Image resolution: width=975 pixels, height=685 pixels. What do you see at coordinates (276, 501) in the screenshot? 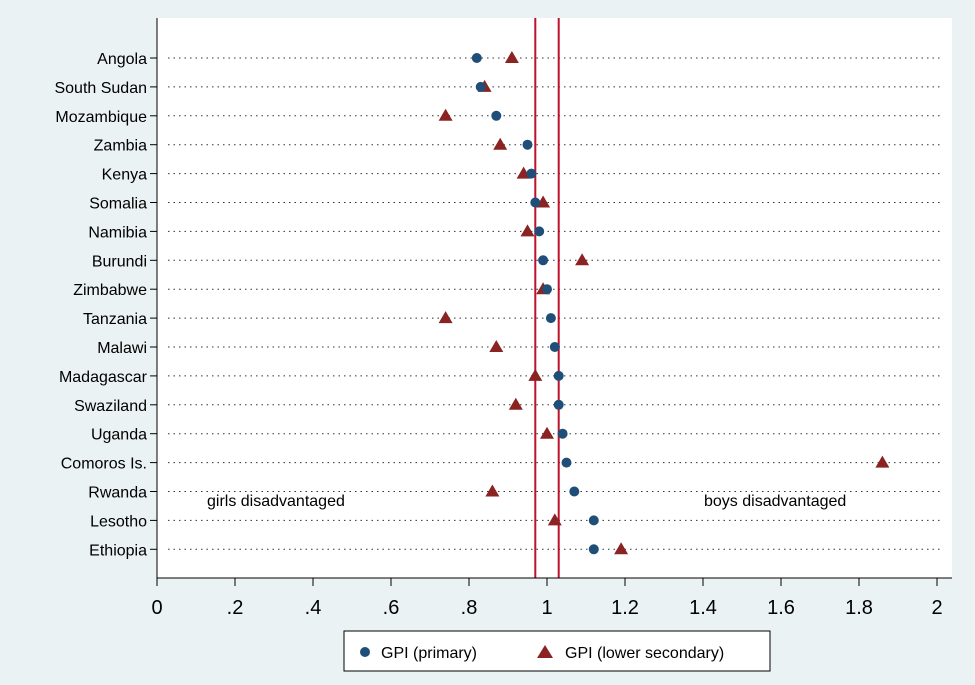
I see `annotation-girls-disadvantaged: girls disadvantaged` at bounding box center [276, 501].